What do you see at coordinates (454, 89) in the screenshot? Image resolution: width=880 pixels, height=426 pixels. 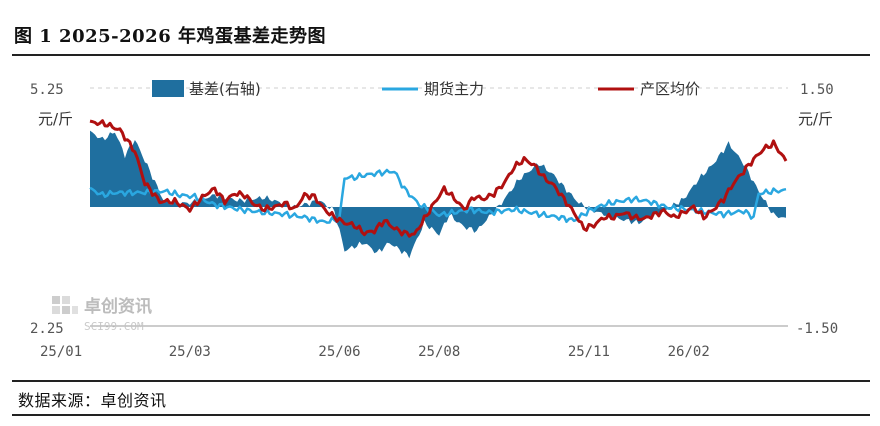 I see `legend-futures-label: 期货主力` at bounding box center [454, 89].